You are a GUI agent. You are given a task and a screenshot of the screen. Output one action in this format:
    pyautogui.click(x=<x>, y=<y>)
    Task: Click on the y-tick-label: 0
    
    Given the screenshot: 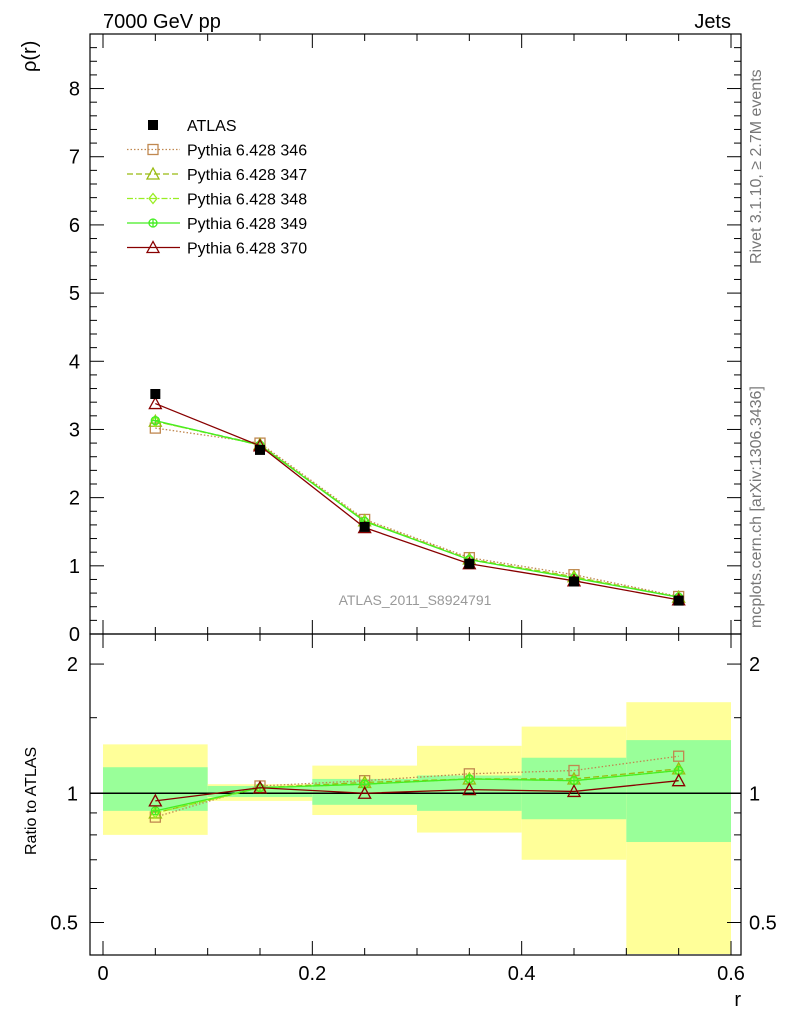 What is the action you would take?
    pyautogui.click(x=74, y=635)
    